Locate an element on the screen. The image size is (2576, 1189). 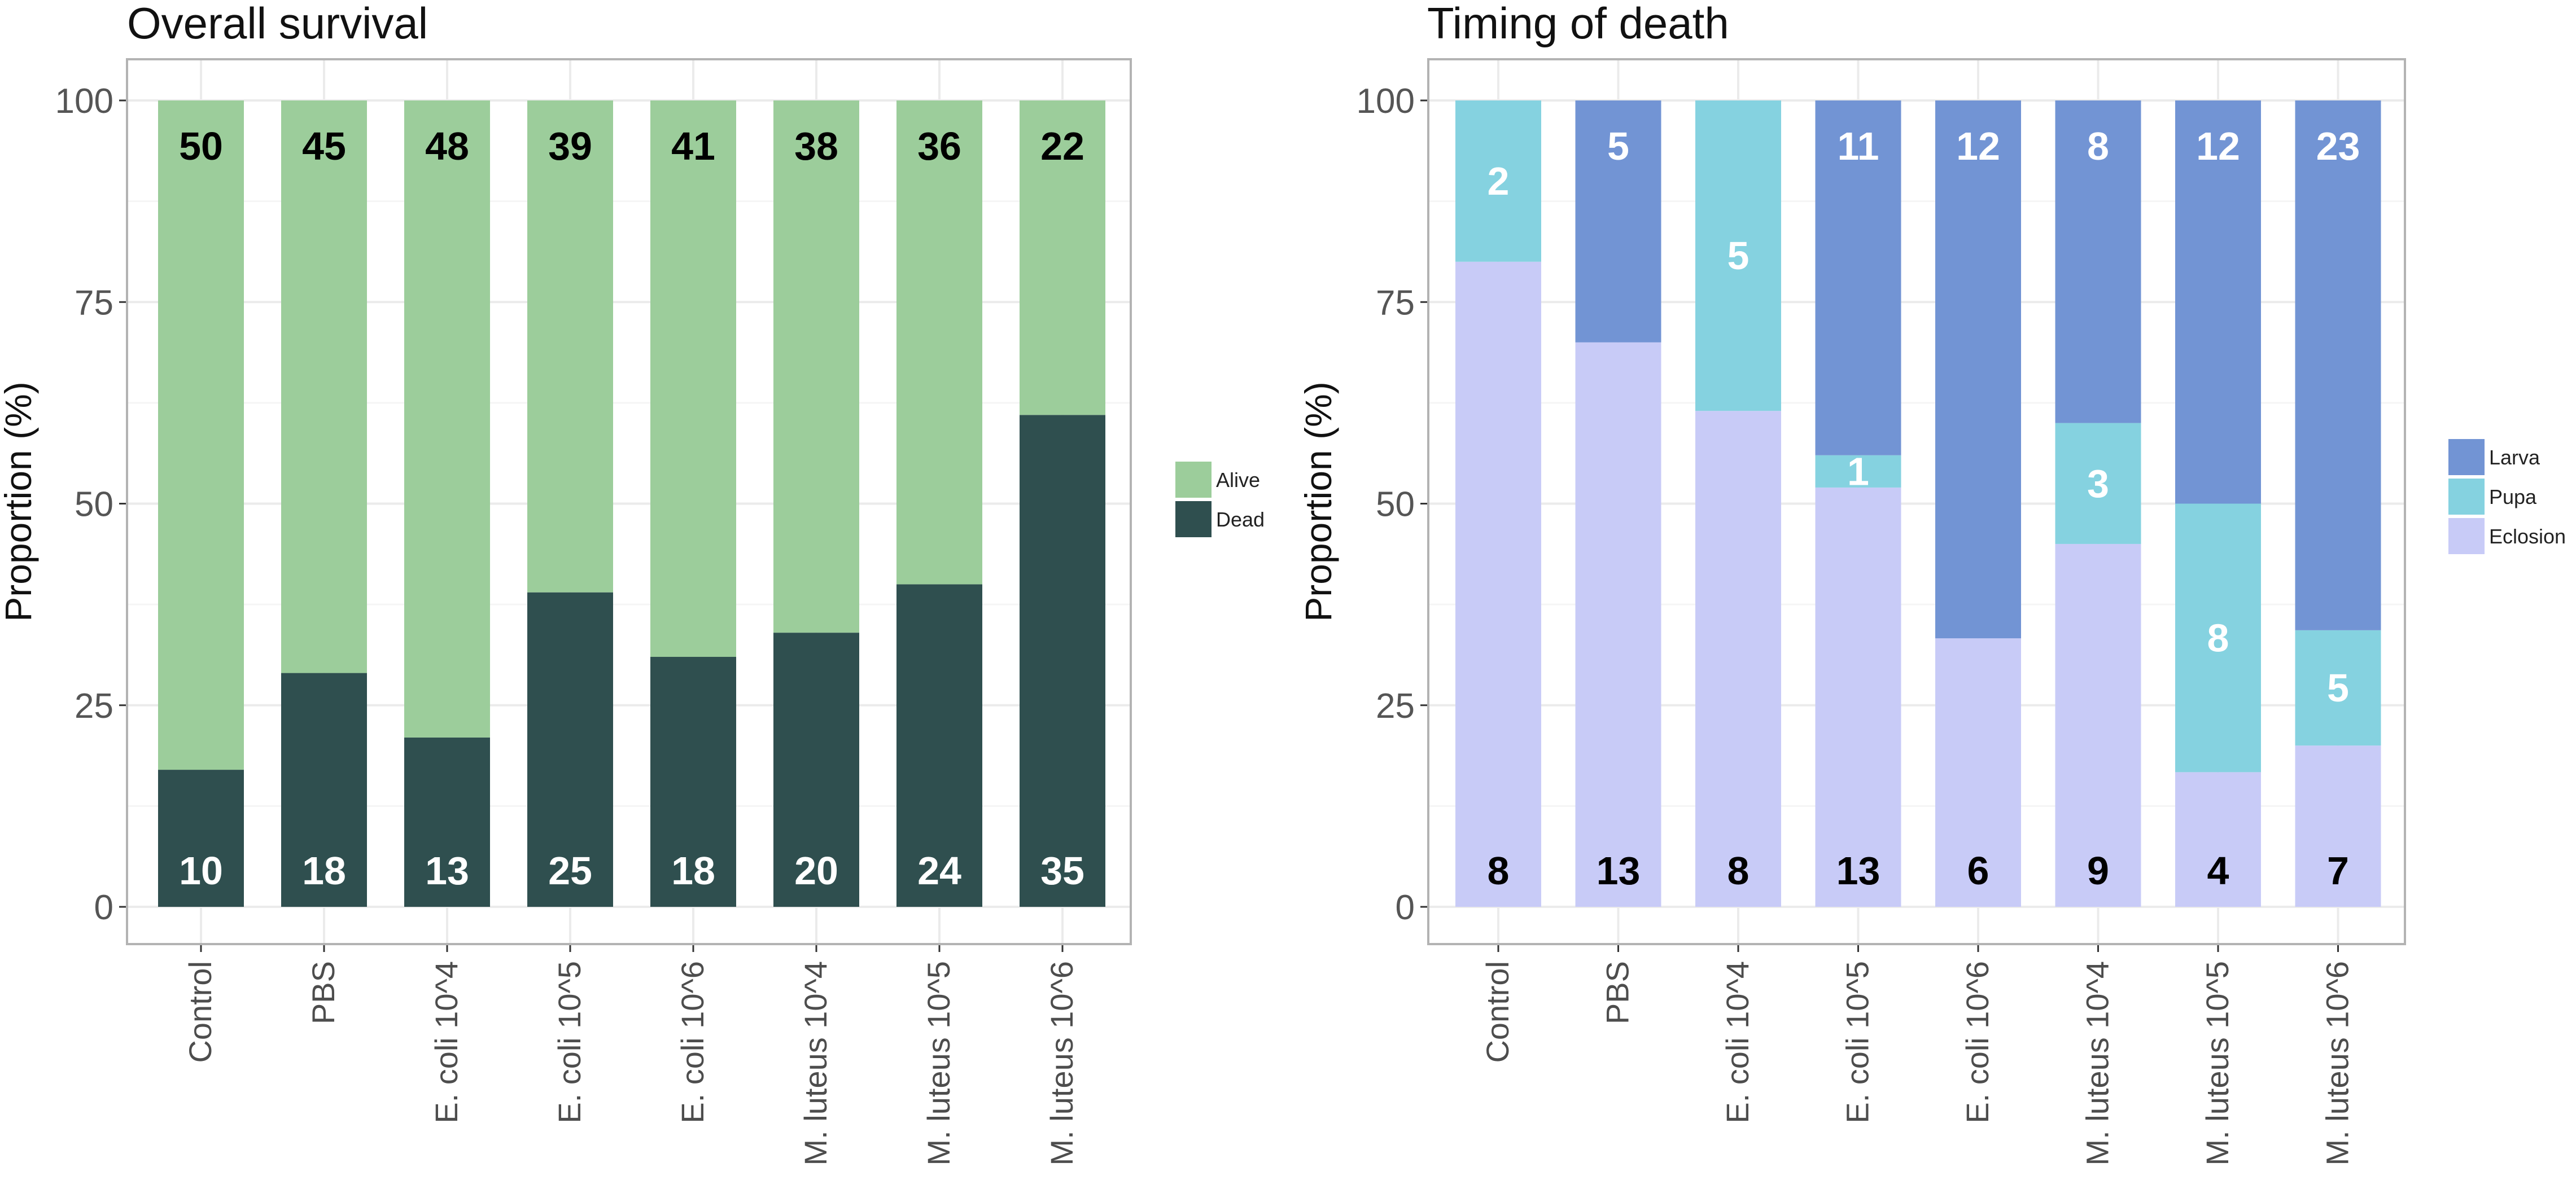
chart2-legend-label-larva: Larva is located at coordinates (2514, 458).